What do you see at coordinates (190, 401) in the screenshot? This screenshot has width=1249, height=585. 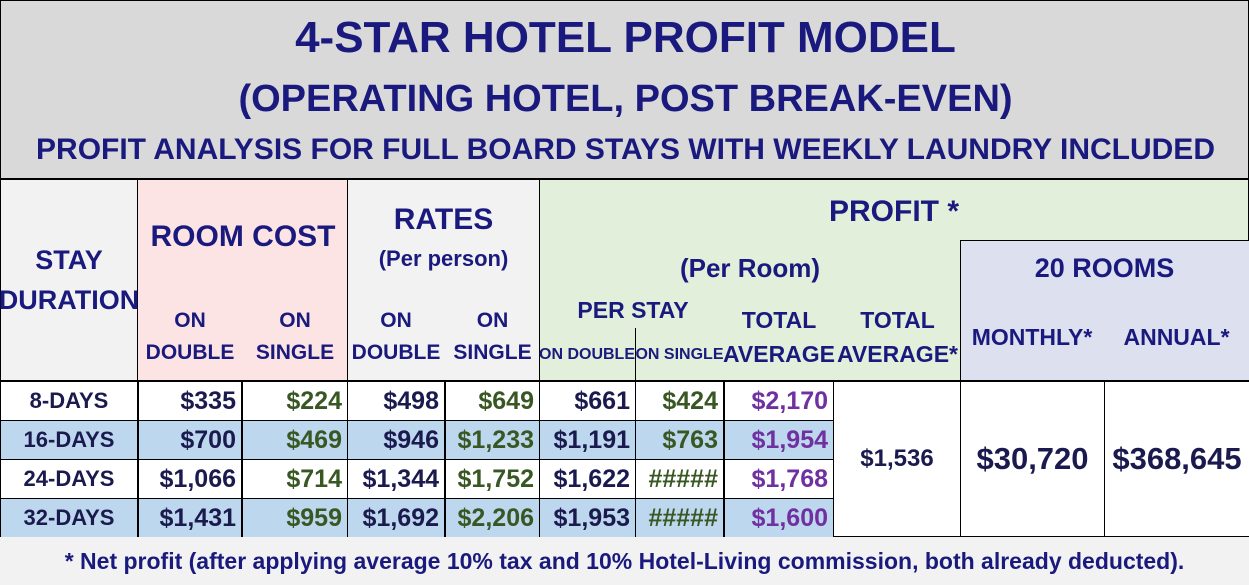 I see `cost-double-cell: $335` at bounding box center [190, 401].